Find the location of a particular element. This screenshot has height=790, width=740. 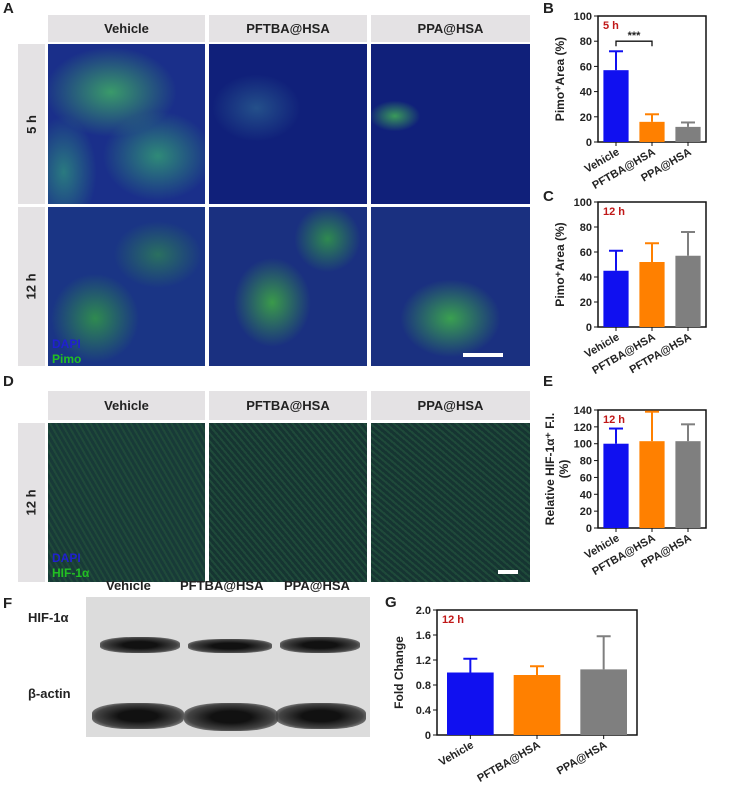

western-blot is located at coordinates (228, 667).